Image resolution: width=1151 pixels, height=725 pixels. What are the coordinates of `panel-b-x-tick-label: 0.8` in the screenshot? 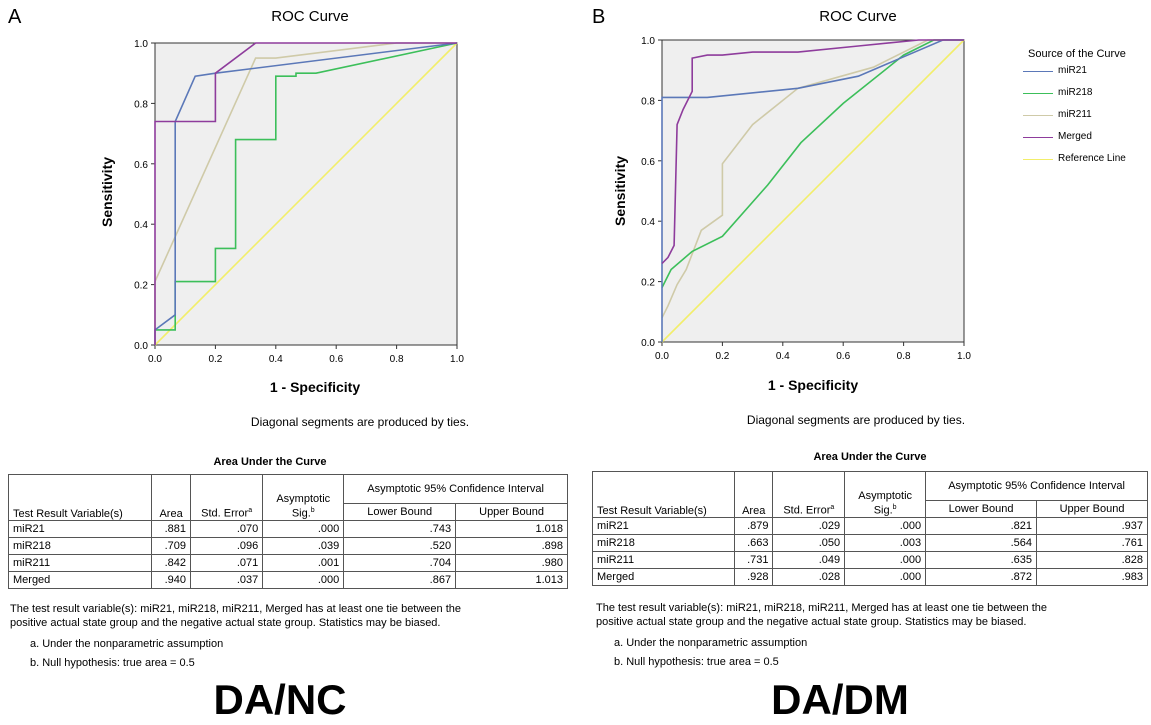 It's located at (904, 356).